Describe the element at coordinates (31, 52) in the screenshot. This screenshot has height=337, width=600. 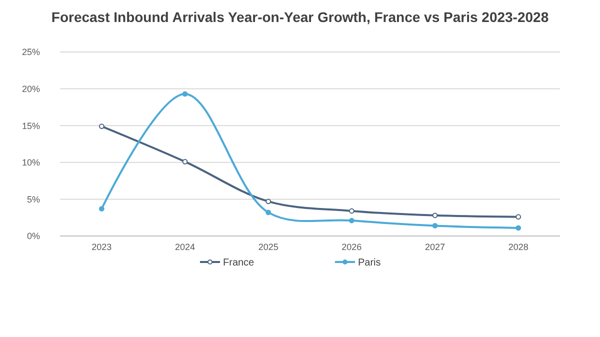
I see `y-tick-label: 25%` at that location.